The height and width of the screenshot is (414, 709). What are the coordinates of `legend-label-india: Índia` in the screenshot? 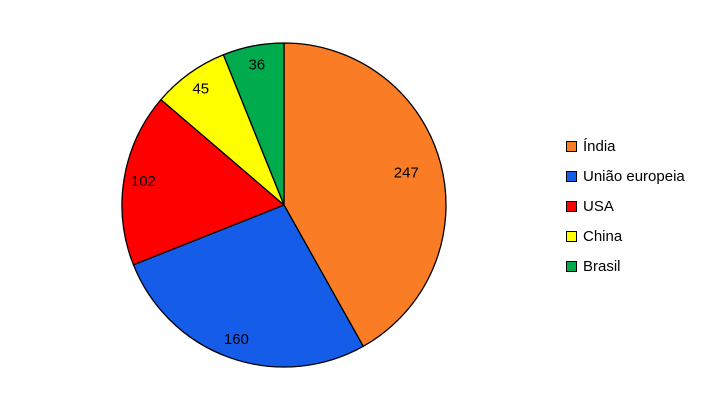 It's located at (599, 146).